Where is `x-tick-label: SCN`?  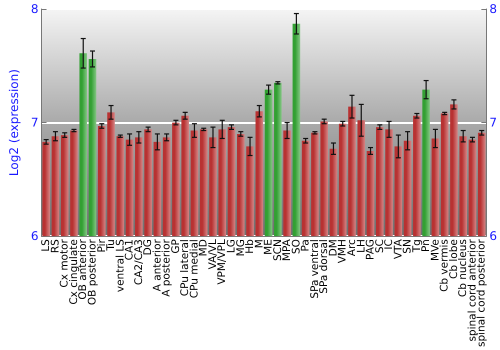 x-tick-label: SCN is located at coordinates (278, 250).